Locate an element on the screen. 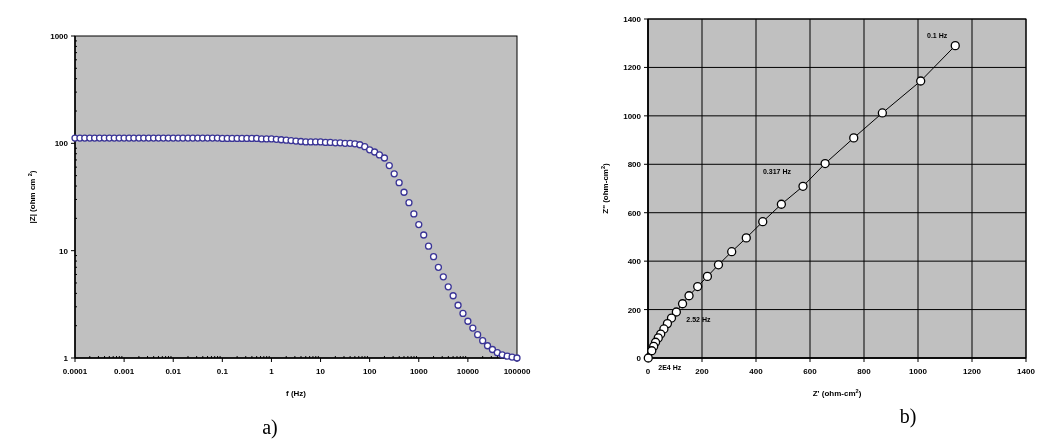 This screenshot has width=1050, height=447. x-tick-label: 10 is located at coordinates (321, 371).